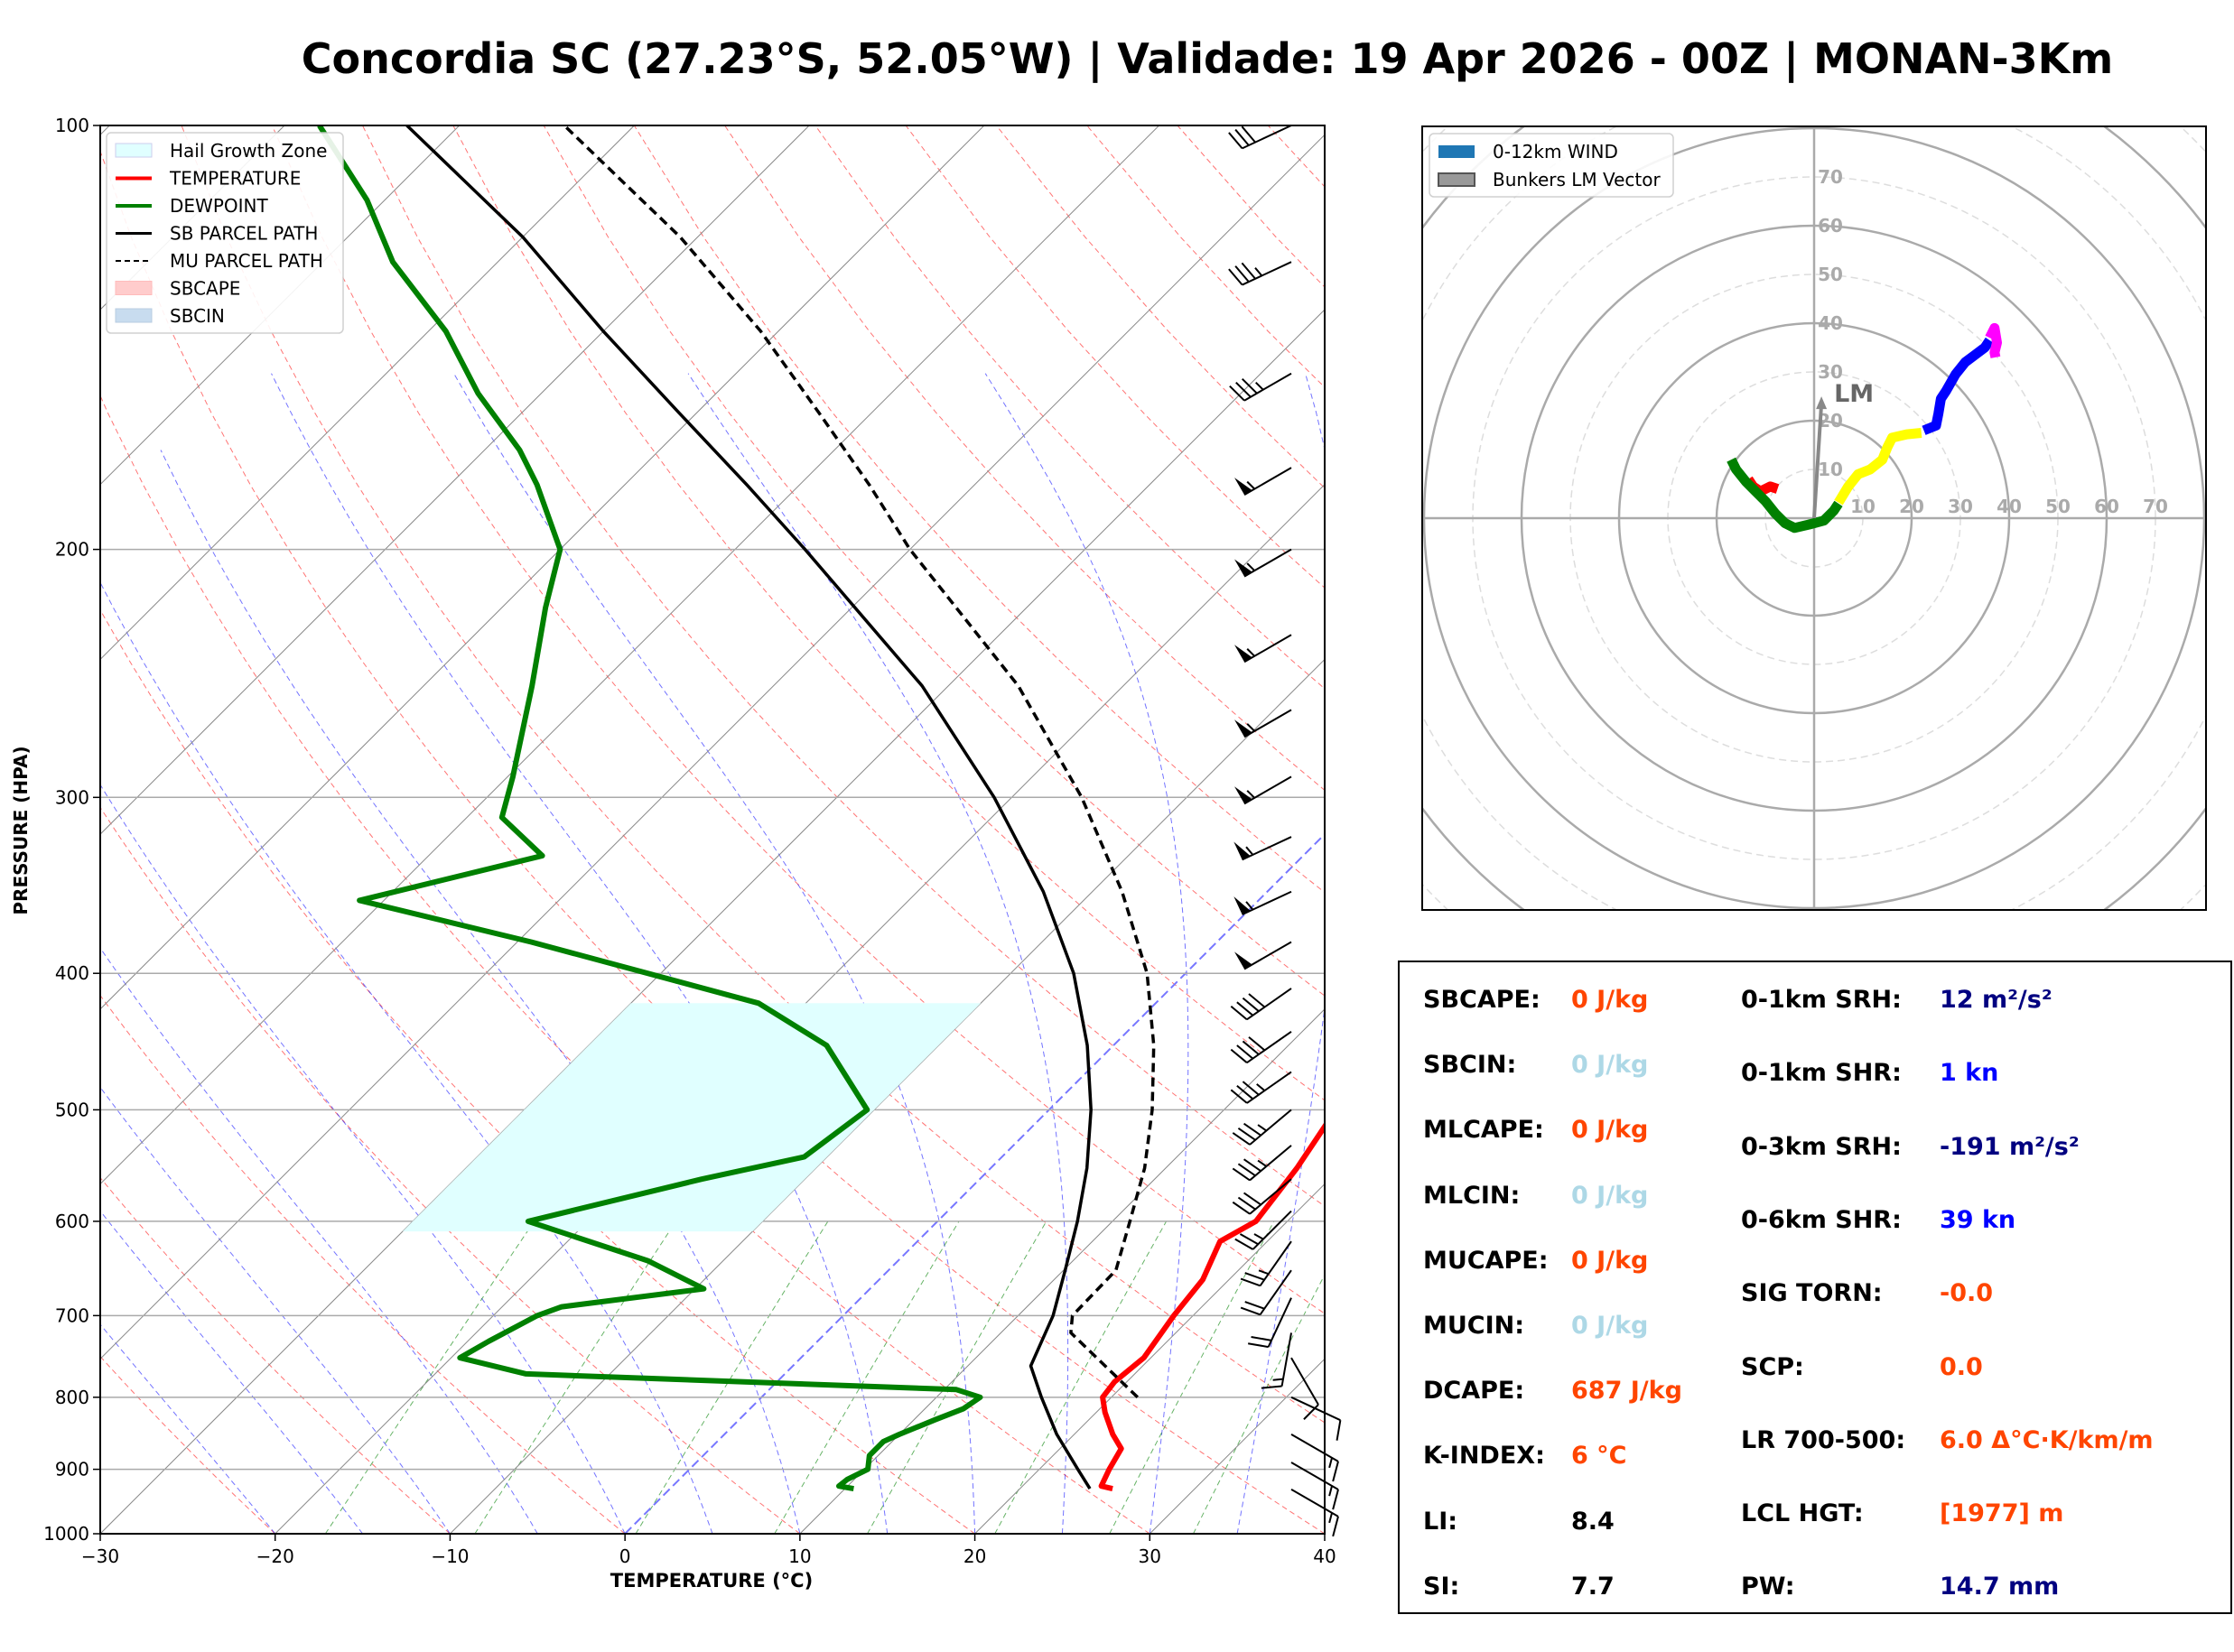  What do you see at coordinates (275, 1556) in the screenshot?
I see `x-tick-label: −20` at bounding box center [275, 1556].